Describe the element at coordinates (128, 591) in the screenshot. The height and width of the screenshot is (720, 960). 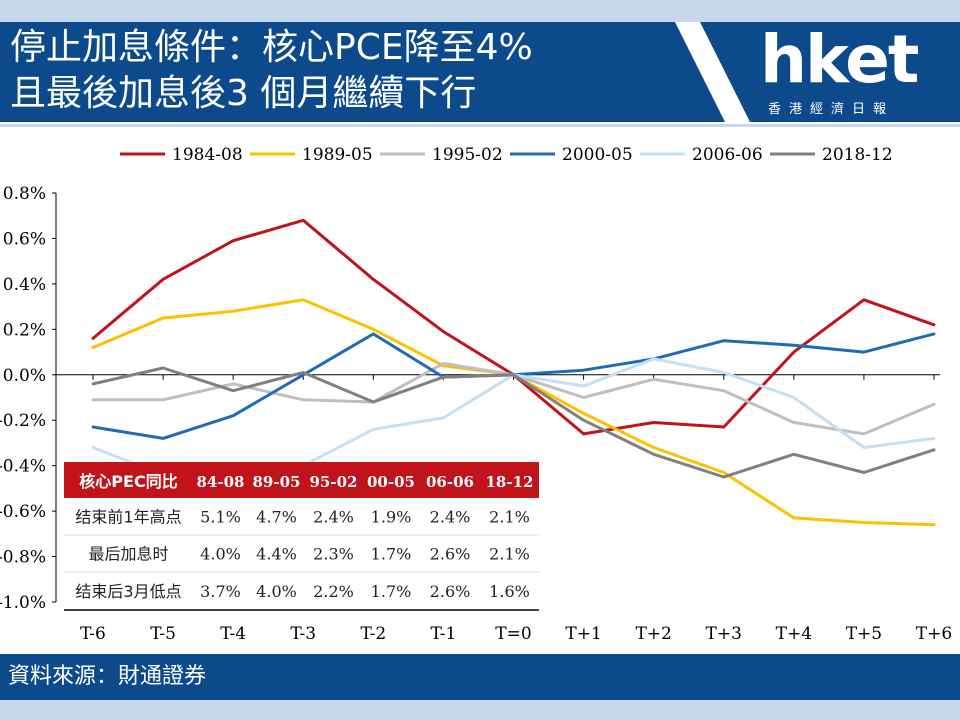
I see `table-cell: 结束后3月低点` at that location.